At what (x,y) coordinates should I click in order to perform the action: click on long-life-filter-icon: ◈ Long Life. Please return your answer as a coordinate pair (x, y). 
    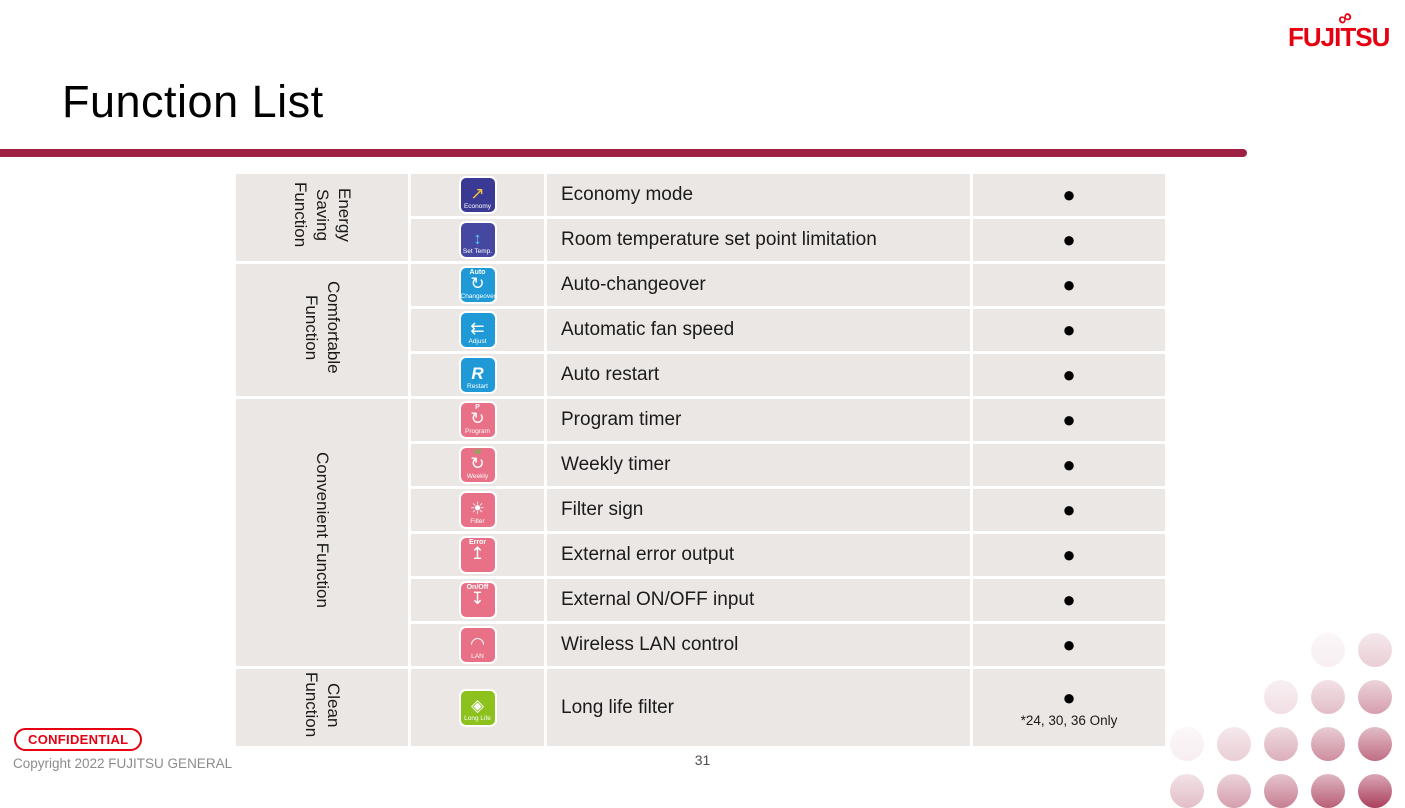
    Looking at the image, I should click on (477, 707).